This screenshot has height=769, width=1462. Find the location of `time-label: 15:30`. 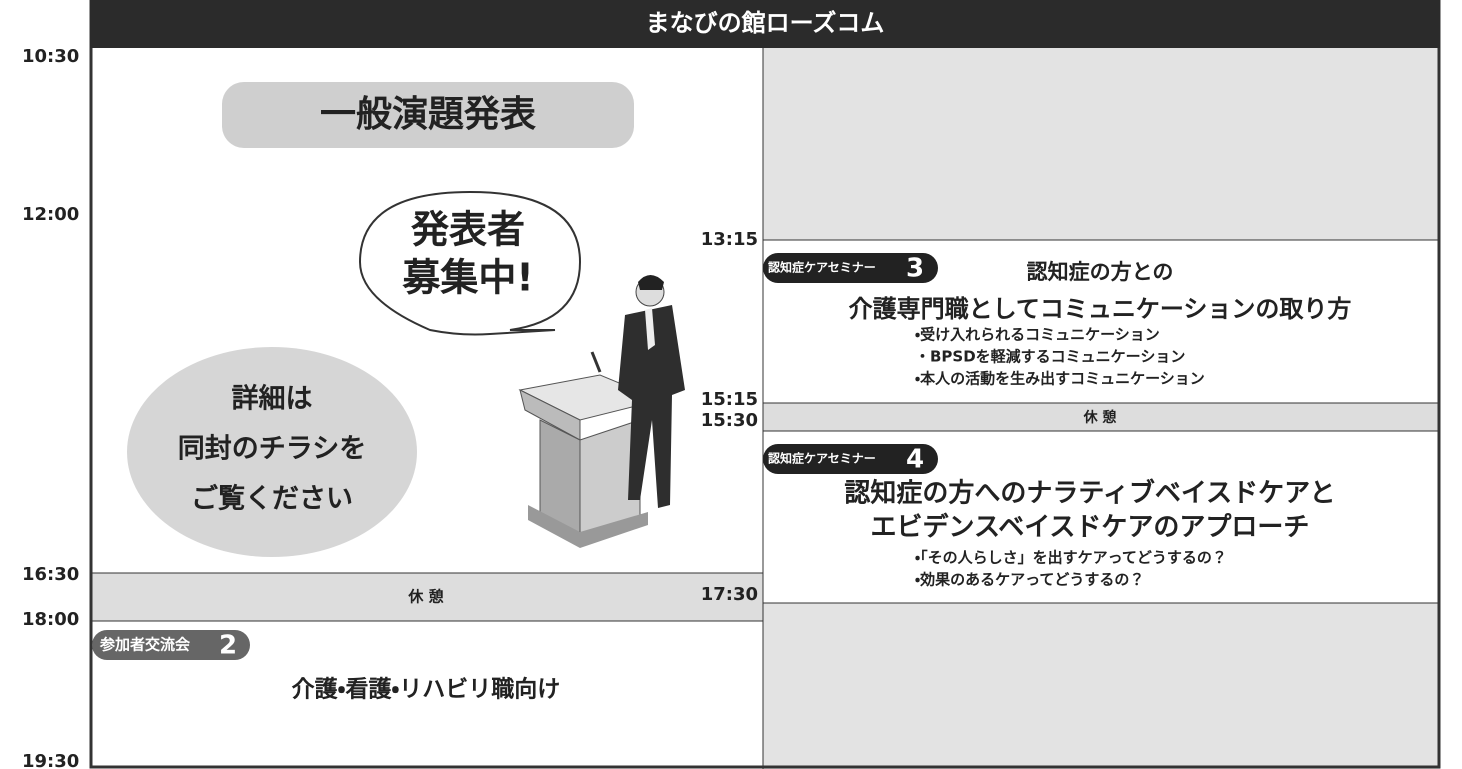

time-label: 15:30 is located at coordinates (729, 420).